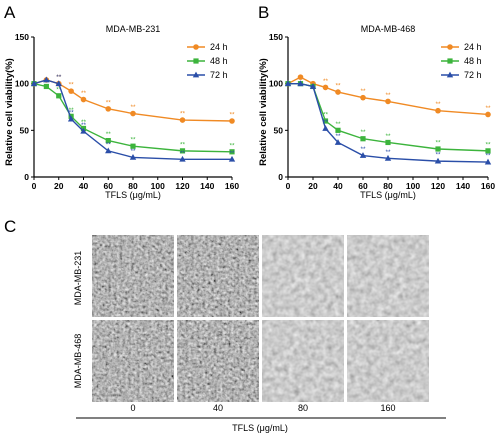  What do you see at coordinates (232, 186) in the screenshot?
I see `chart-a-xtick-label: 160` at bounding box center [232, 186].